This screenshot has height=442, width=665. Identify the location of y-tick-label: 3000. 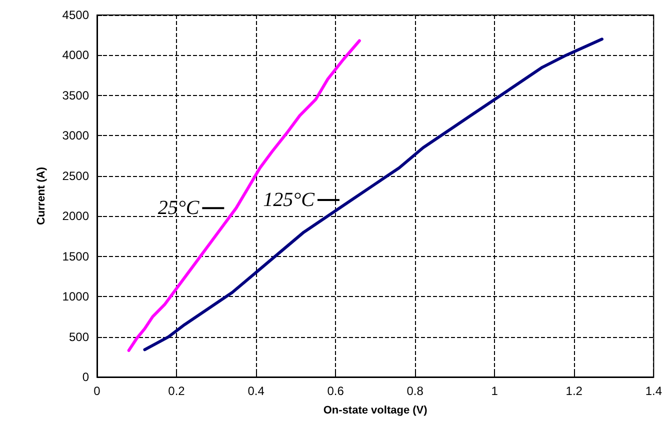
(76, 135).